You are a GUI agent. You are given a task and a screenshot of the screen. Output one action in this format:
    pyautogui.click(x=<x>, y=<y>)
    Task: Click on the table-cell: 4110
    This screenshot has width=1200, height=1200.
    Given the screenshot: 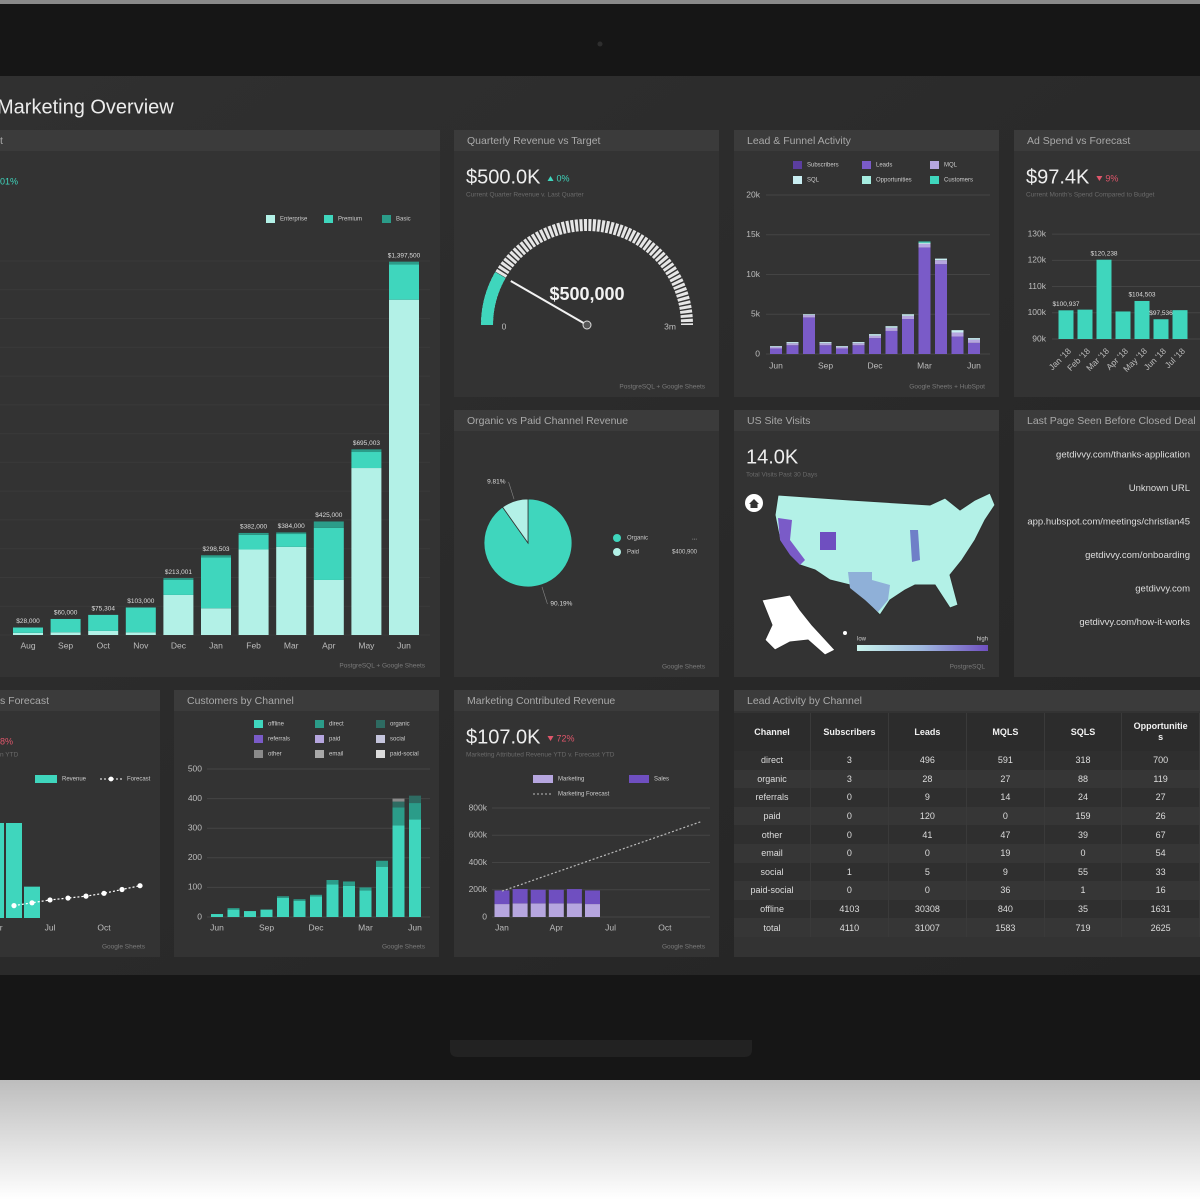 What is the action you would take?
    pyautogui.click(x=849, y=927)
    